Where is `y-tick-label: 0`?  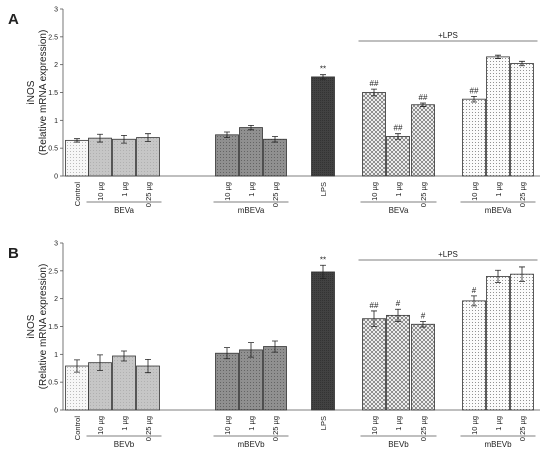 y-tick-label: 0 is located at coordinates (56, 411).